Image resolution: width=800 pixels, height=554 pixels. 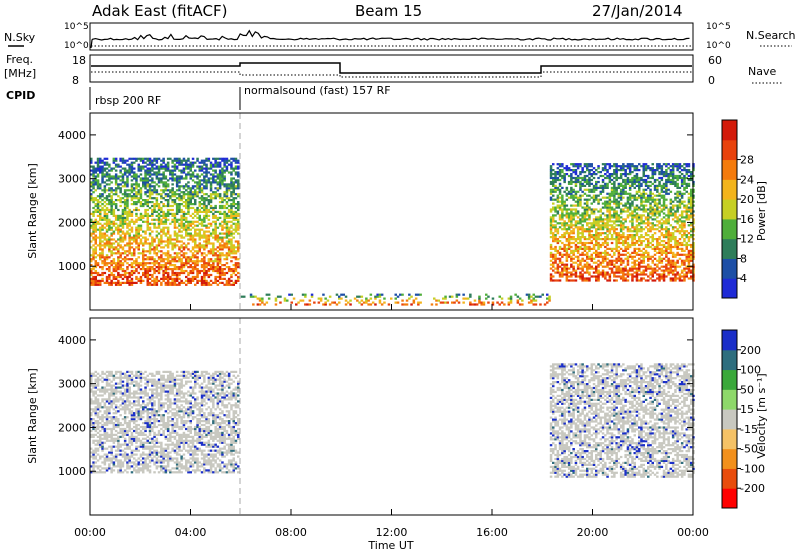 What do you see at coordinates (19, 59) in the screenshot?
I see `freq-label: Freq.` at bounding box center [19, 59].